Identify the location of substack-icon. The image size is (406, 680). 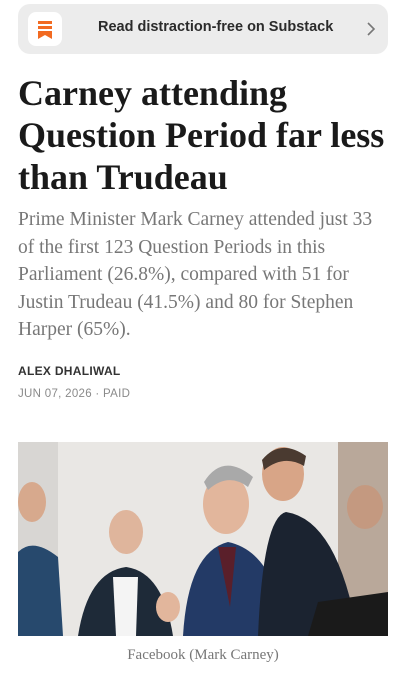
(45, 29).